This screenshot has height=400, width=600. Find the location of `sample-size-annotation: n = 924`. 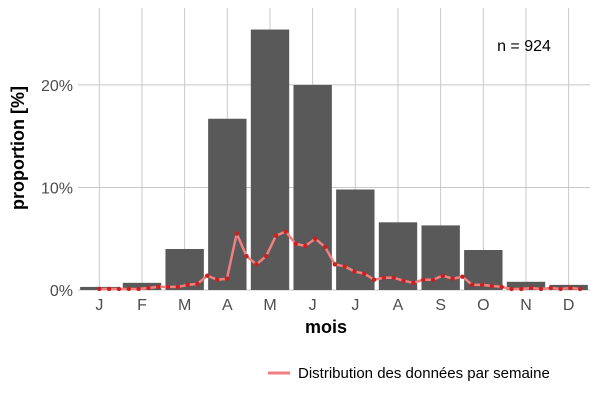

sample-size-annotation: n = 924 is located at coordinates (524, 46).